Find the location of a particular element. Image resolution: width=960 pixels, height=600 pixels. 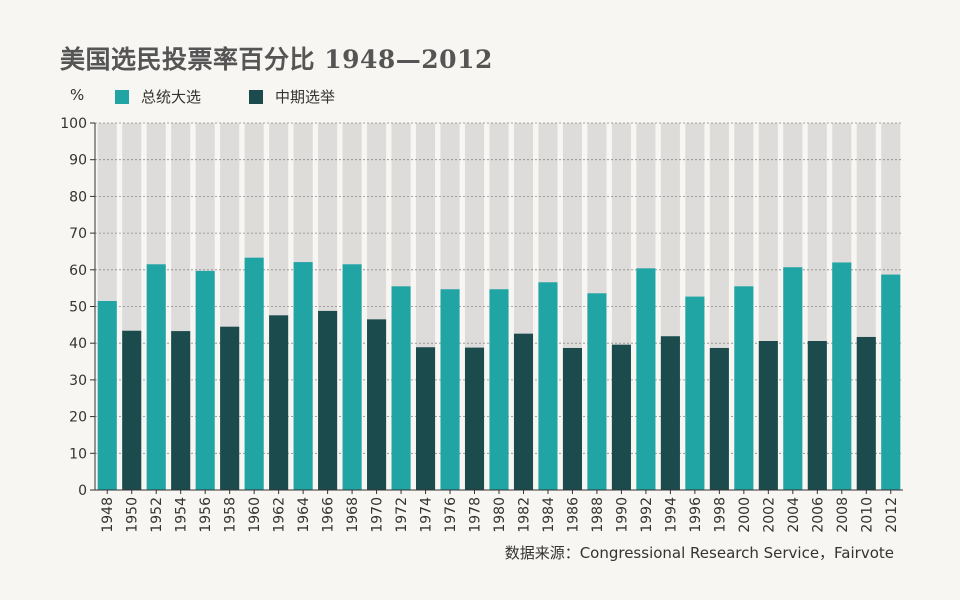

bar-1990 is located at coordinates (621, 417).